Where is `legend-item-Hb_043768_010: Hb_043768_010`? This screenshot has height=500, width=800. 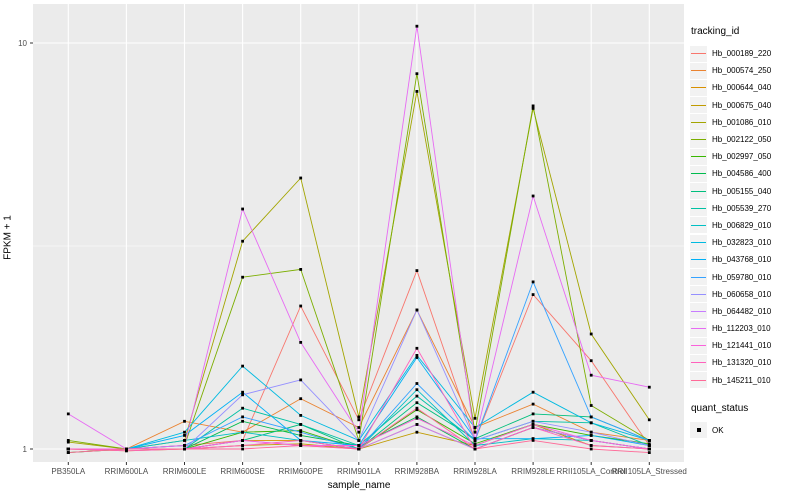 legend-item-Hb_043768_010: Hb_043768_010 is located at coordinates (745, 259).